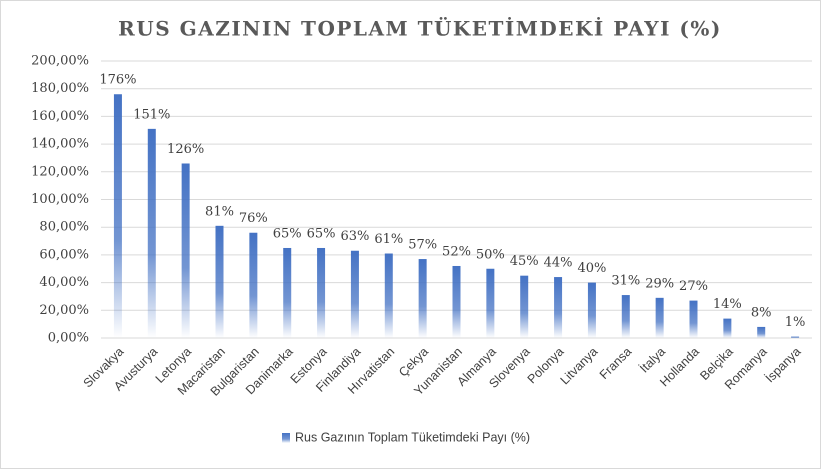 Image resolution: width=821 pixels, height=469 pixels. Describe the element at coordinates (286, 438) in the screenshot. I see `legend-swatch` at that location.